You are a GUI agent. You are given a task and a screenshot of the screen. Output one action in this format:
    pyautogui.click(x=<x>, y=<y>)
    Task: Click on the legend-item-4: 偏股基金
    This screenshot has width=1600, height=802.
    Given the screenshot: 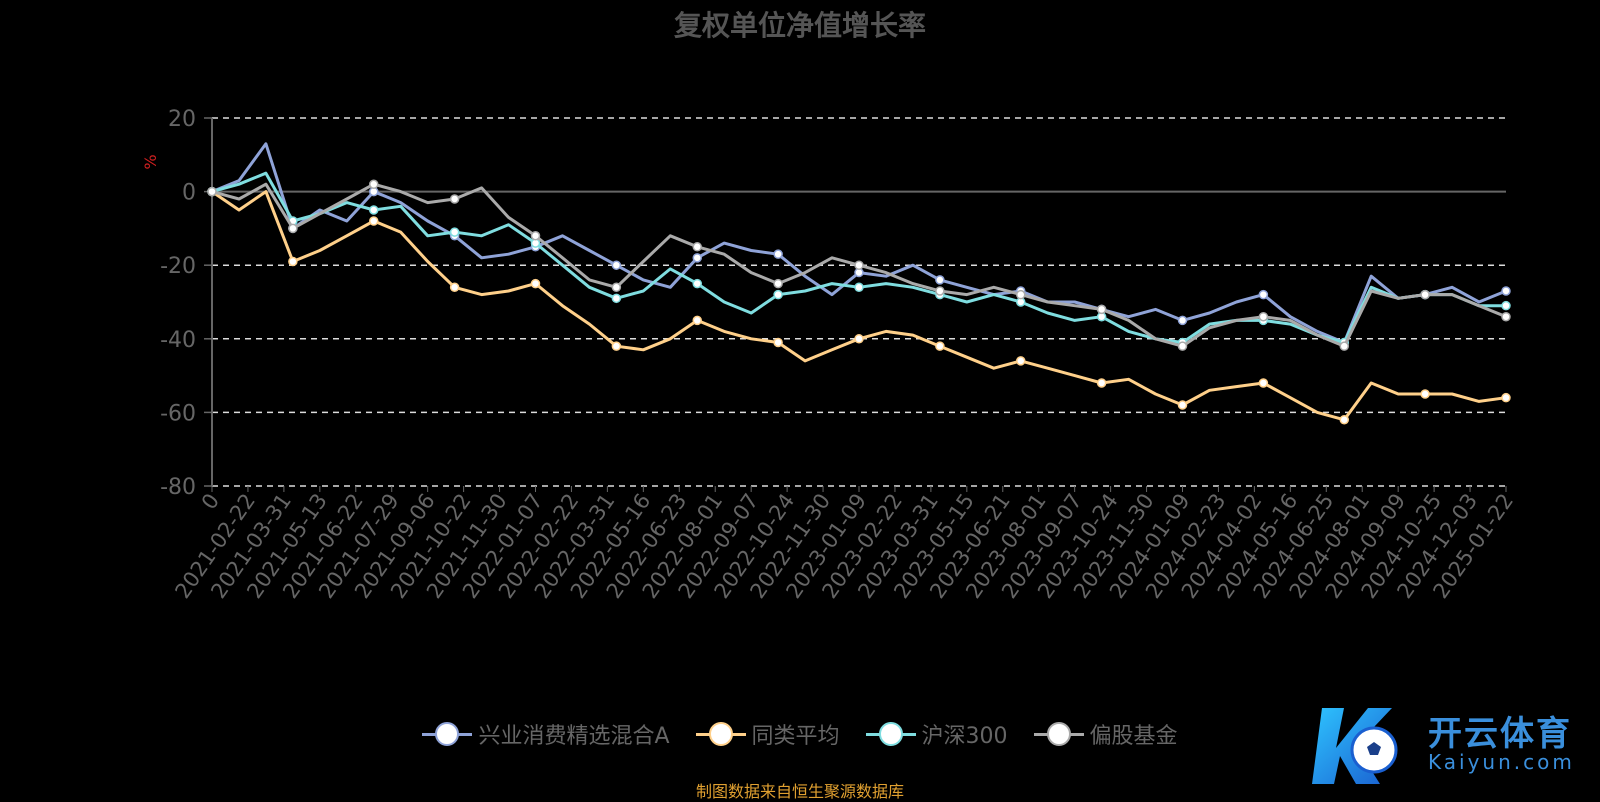 What is the action you would take?
    pyautogui.click(x=1105, y=734)
    